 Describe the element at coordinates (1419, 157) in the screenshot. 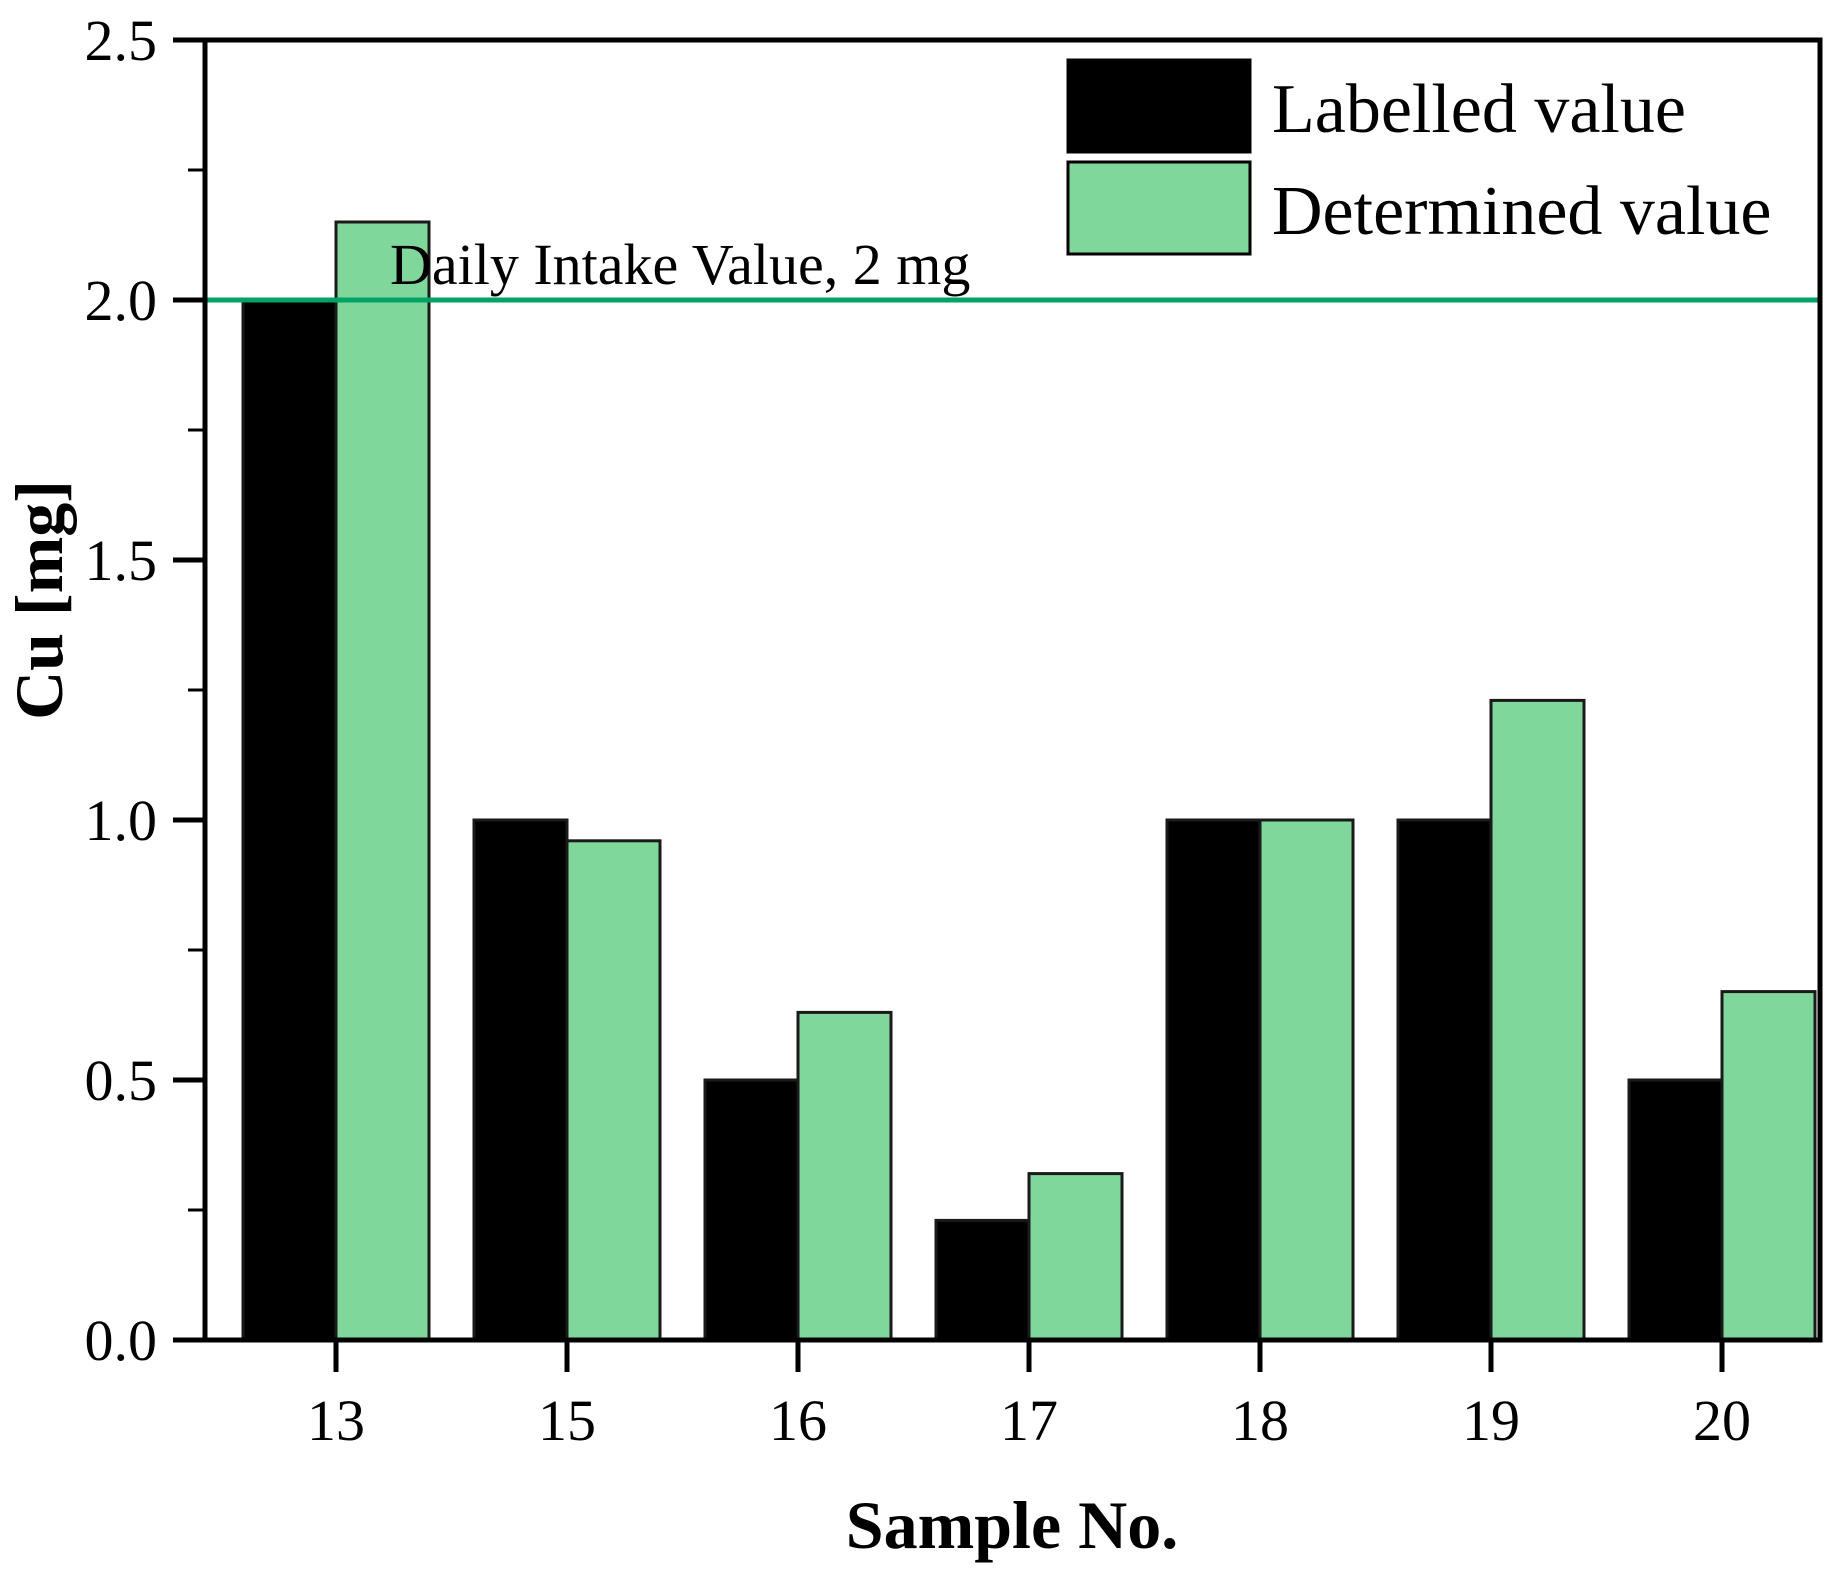

I see `legend: Labelled value Determined value` at that location.